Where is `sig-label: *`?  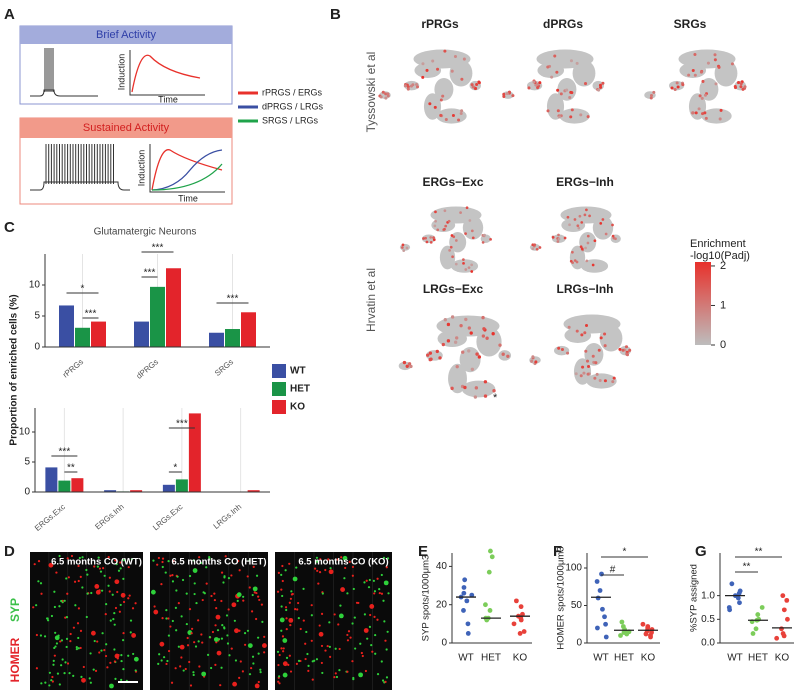
sig-label: * is located at coordinates (175, 468).